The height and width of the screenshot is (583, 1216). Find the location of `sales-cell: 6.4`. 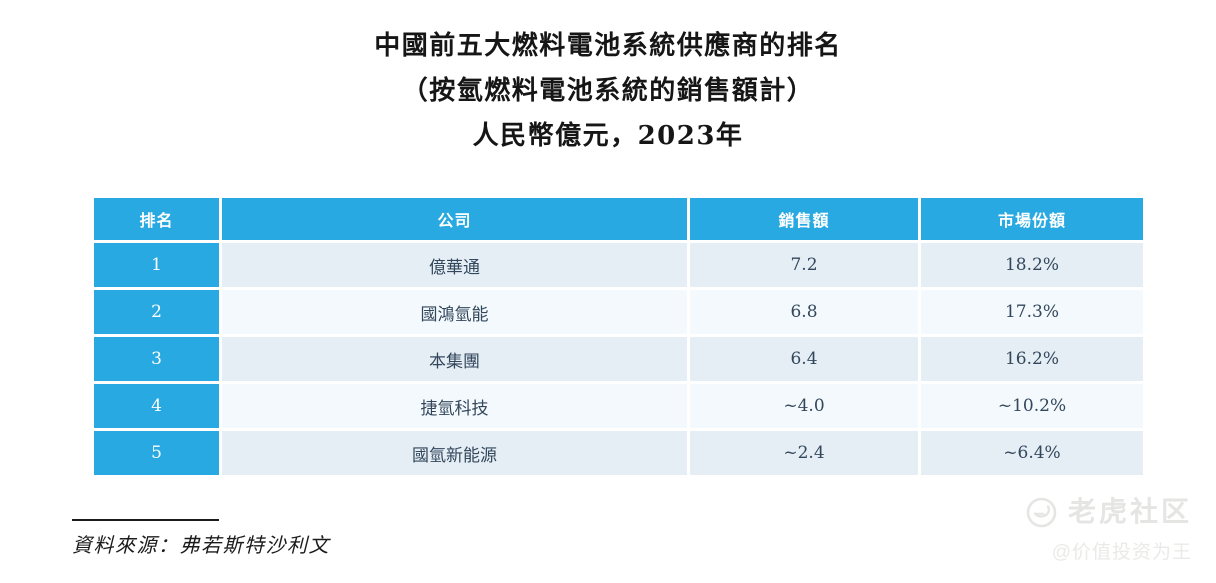

sales-cell: 6.4 is located at coordinates (804, 359).